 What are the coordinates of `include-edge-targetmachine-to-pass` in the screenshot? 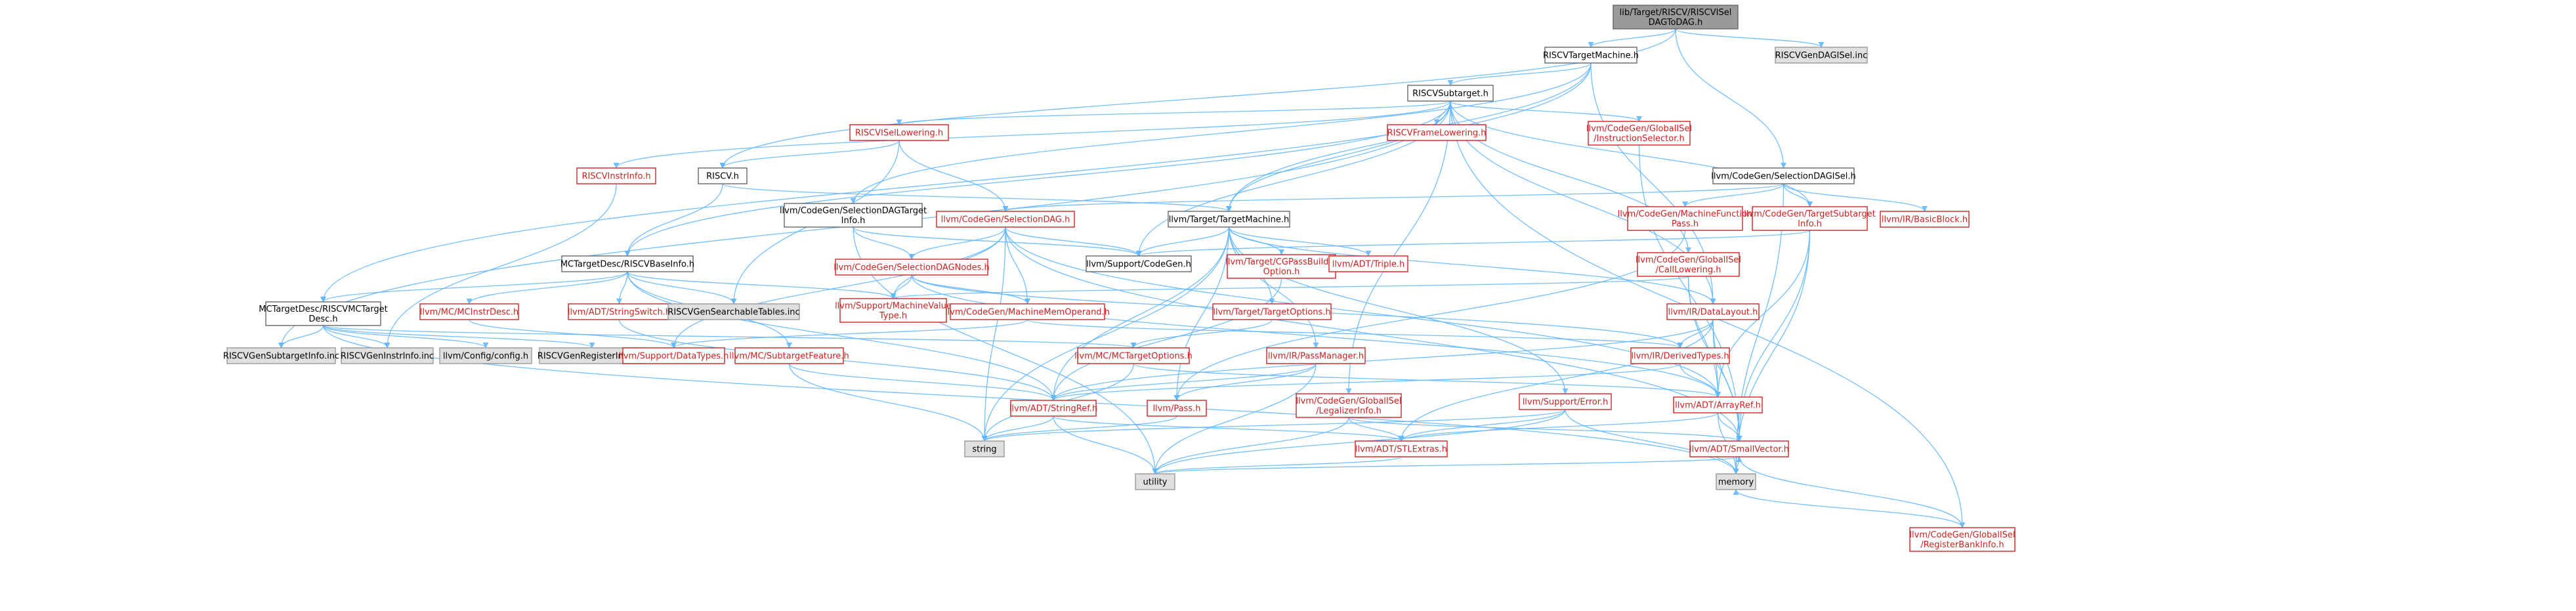 It's located at (1201, 314).